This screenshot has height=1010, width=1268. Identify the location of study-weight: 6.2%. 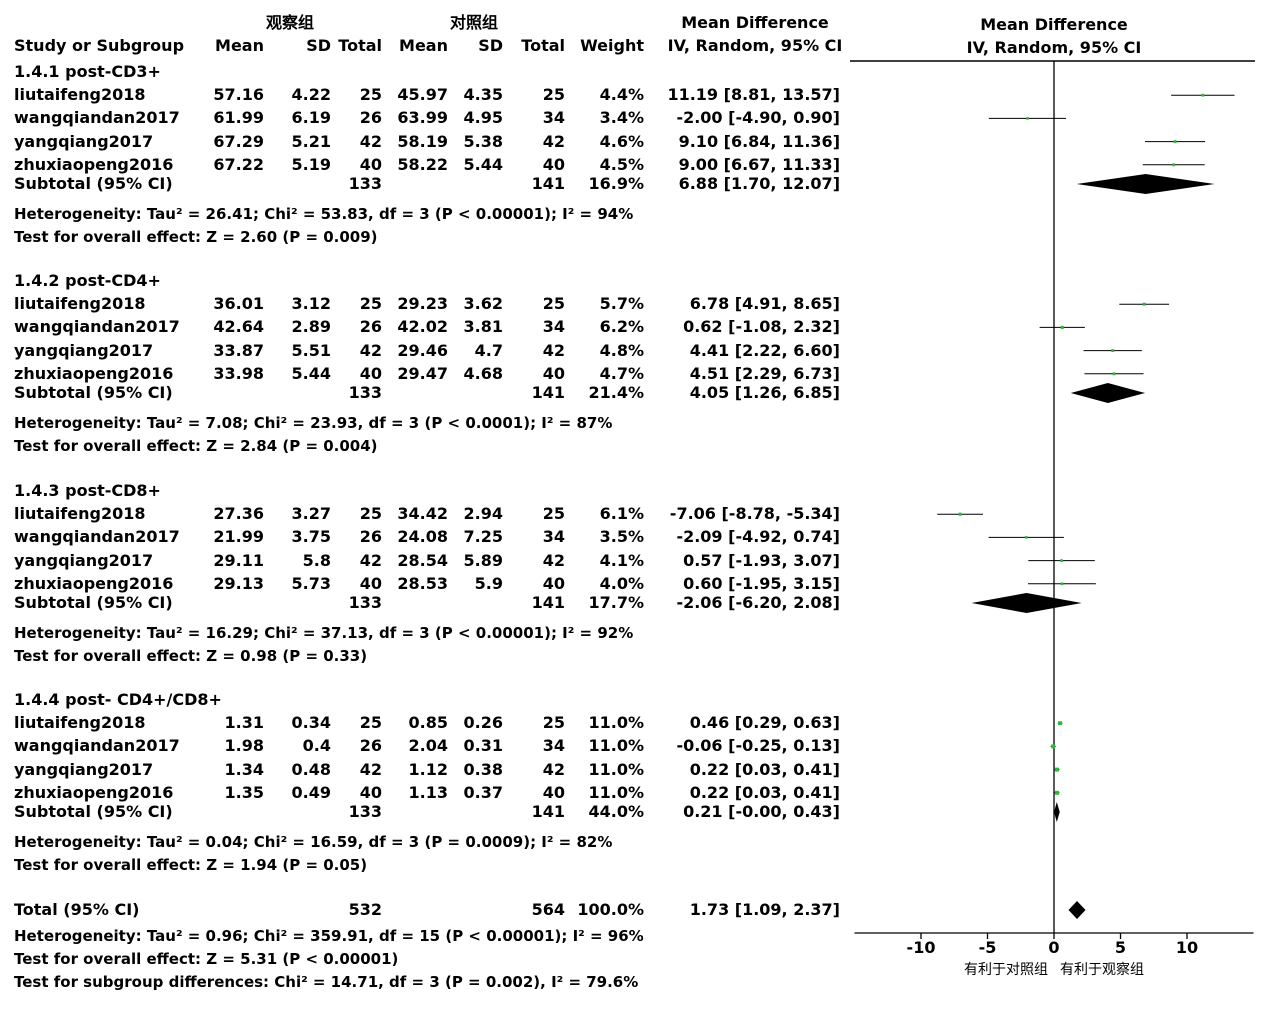
(621, 327).